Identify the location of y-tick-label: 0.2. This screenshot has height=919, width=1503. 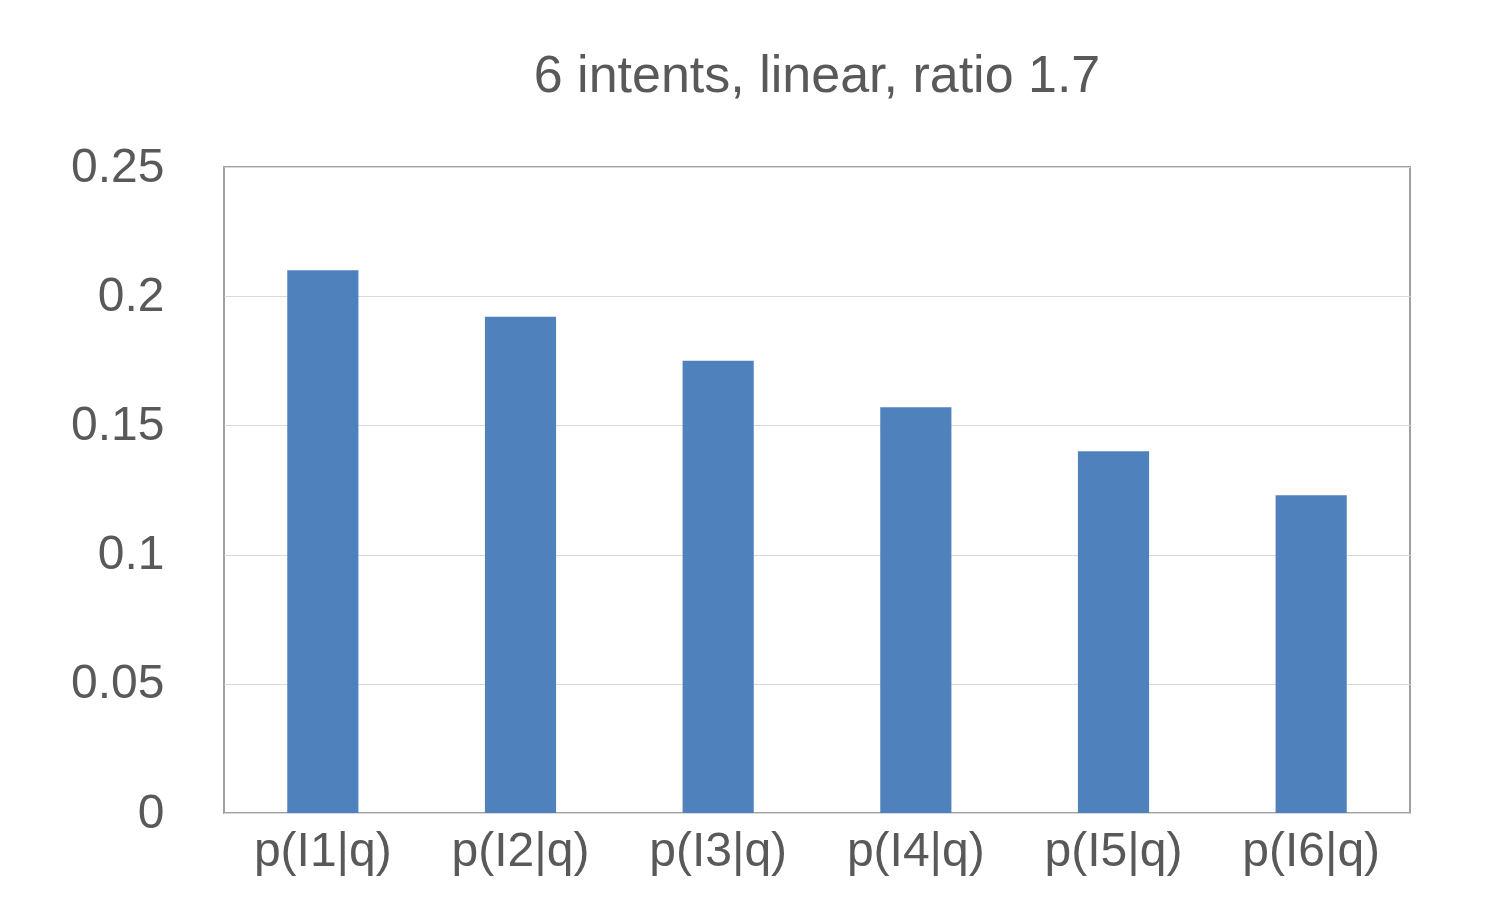
(131, 294).